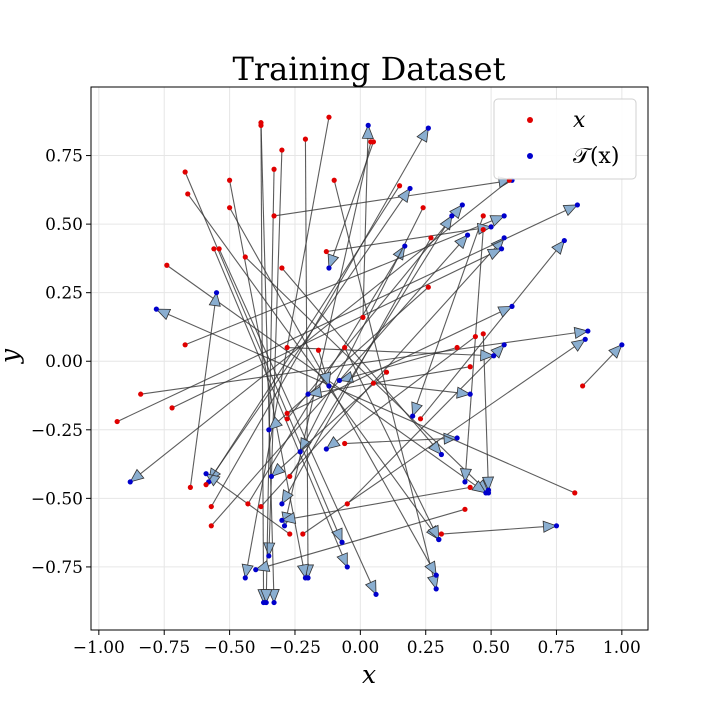  I want to click on chart-title: Training Dataset, so click(369, 69).